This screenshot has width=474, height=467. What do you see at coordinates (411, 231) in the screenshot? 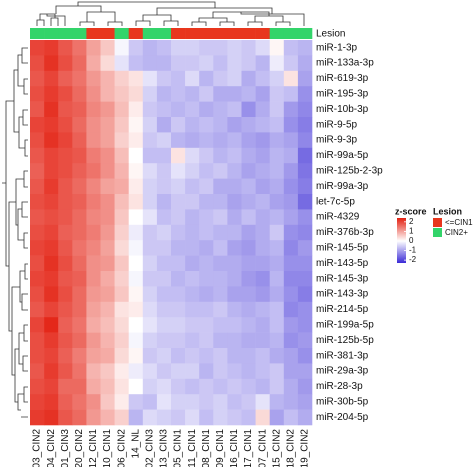
I see `colorbar-tick-label: 1` at bounding box center [411, 231].